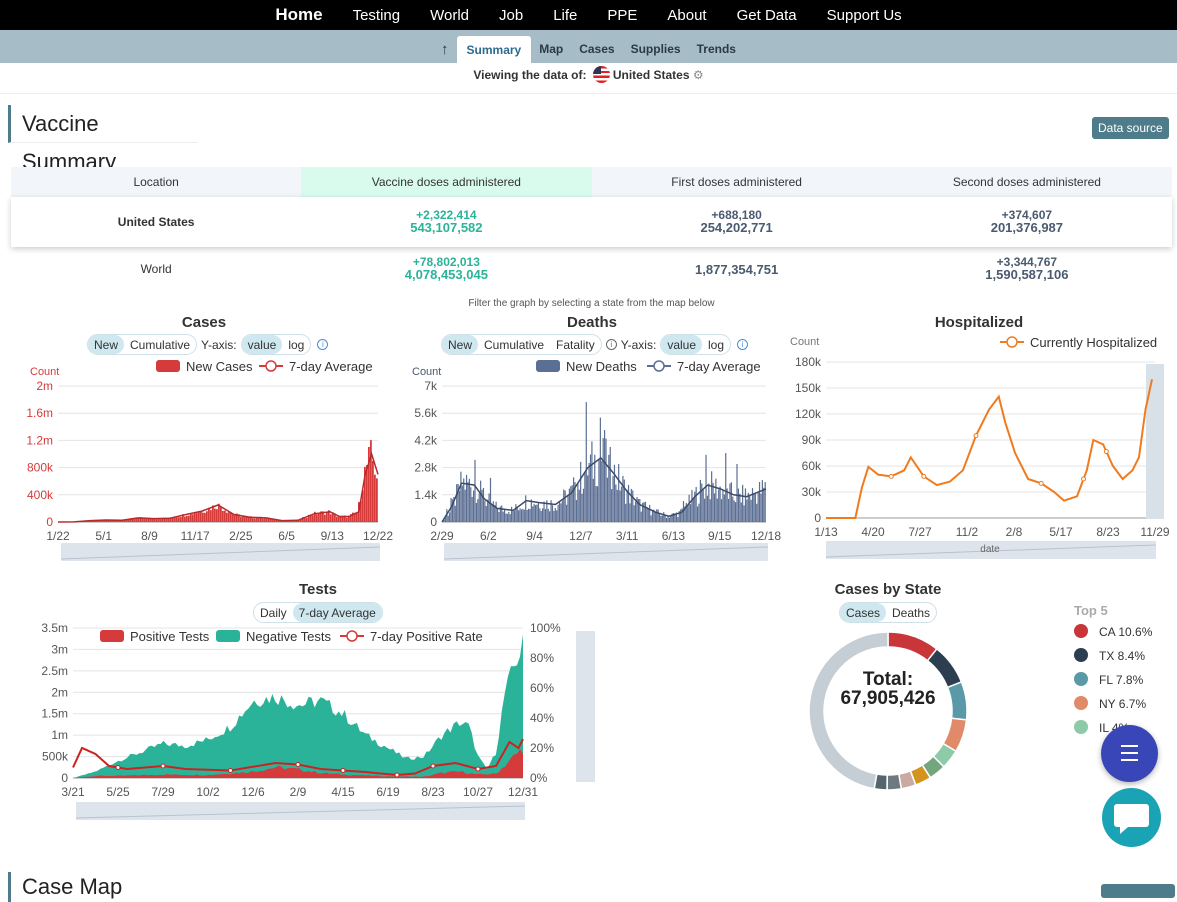 The image size is (1177, 902). What do you see at coordinates (989, 448) in the screenshot?
I see `hospitalized-line` at bounding box center [989, 448].